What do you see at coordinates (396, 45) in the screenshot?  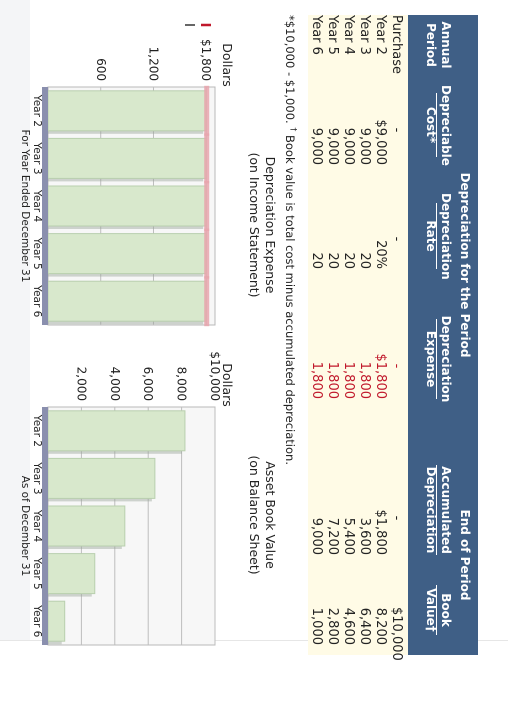 I see `cell-period: Purchase` at bounding box center [396, 45].